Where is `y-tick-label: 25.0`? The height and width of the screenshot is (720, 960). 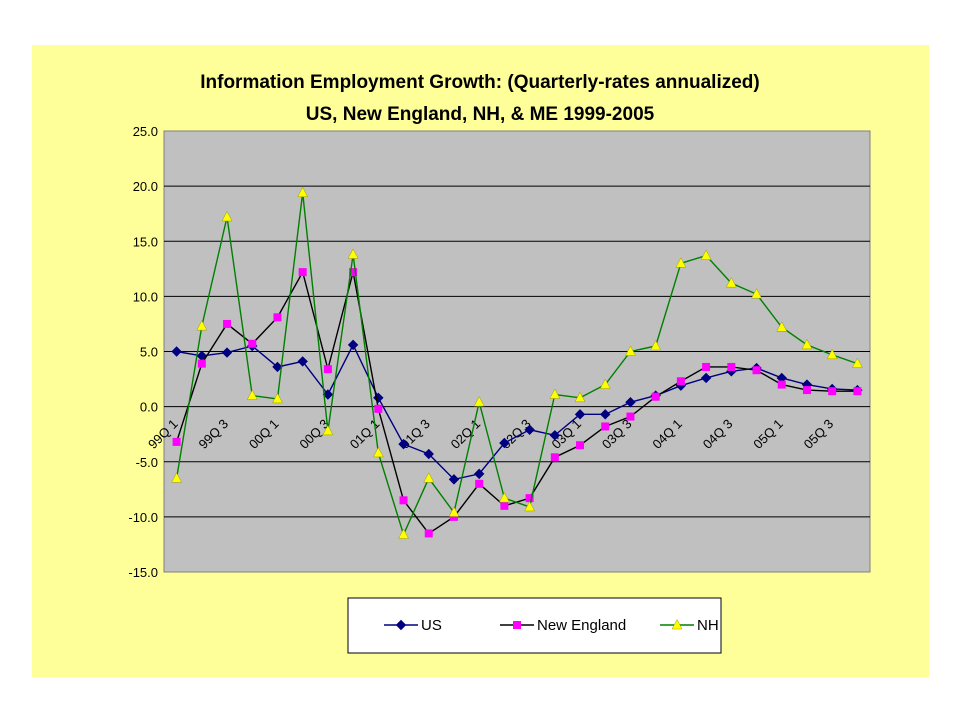
y-tick-label: 25.0 is located at coordinates (145, 131).